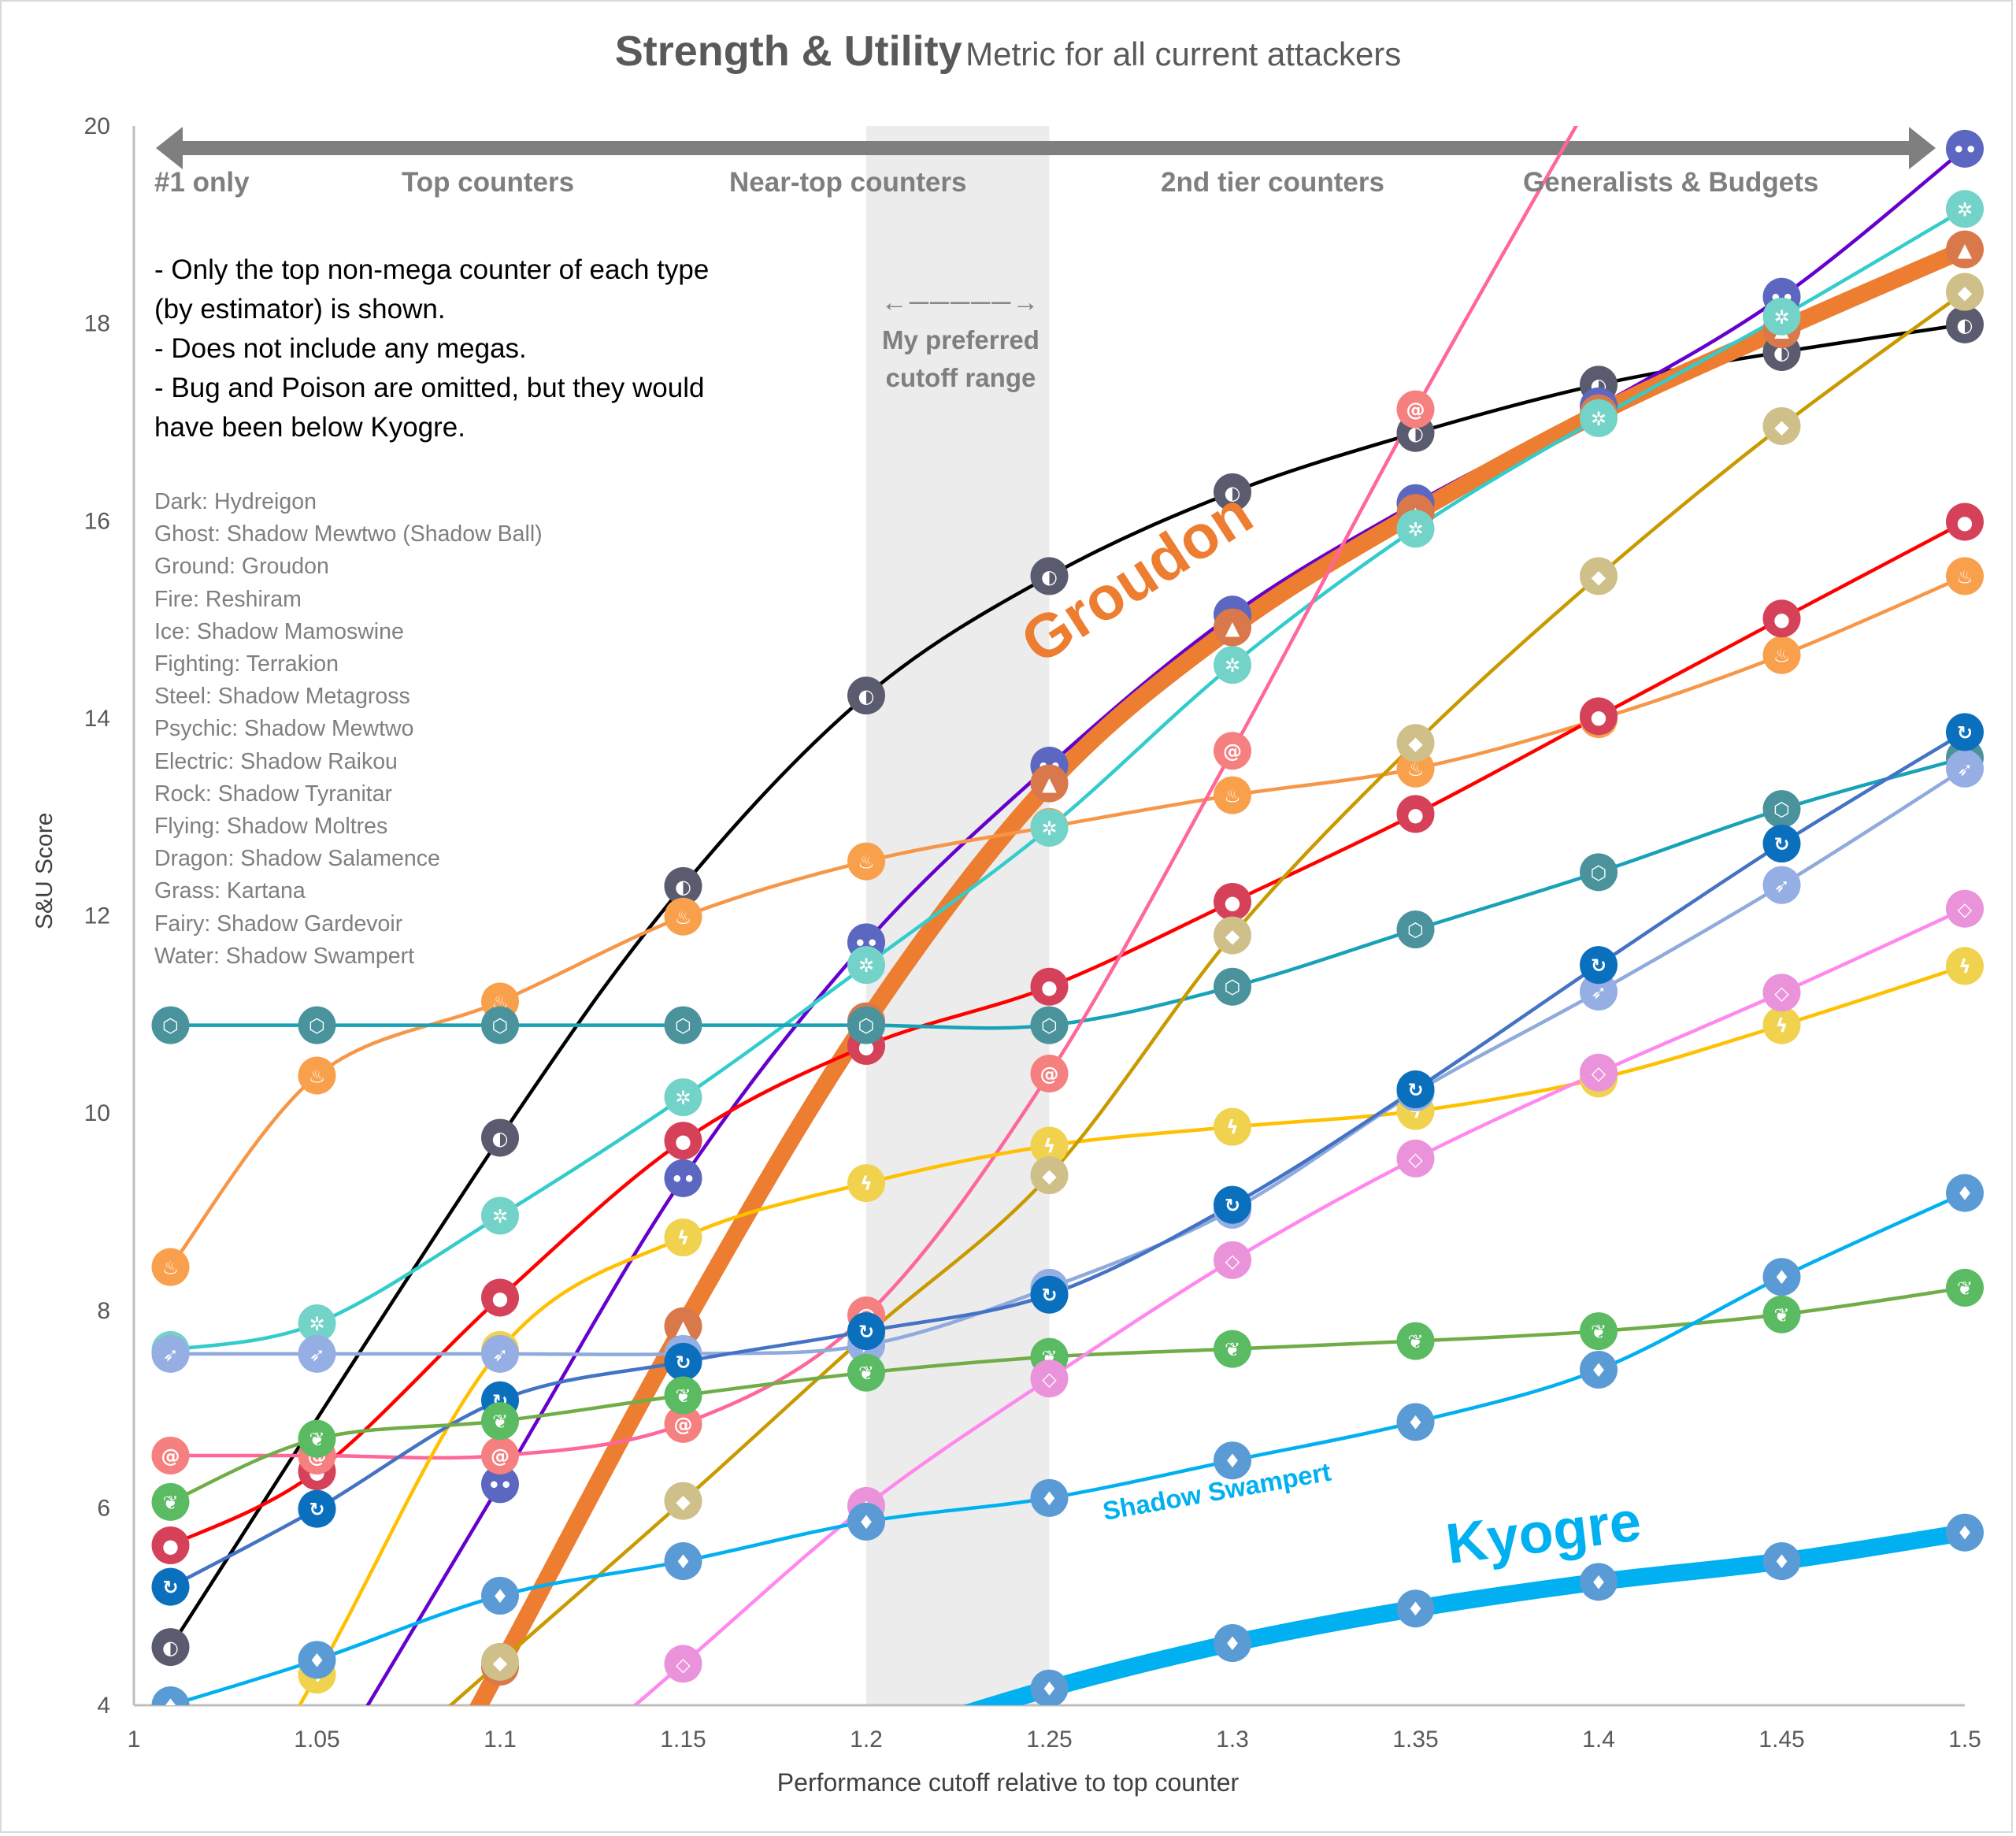 The height and width of the screenshot is (1836, 2016). What do you see at coordinates (961, 339) in the screenshot?
I see `preferred-line-1: My preferred` at bounding box center [961, 339].